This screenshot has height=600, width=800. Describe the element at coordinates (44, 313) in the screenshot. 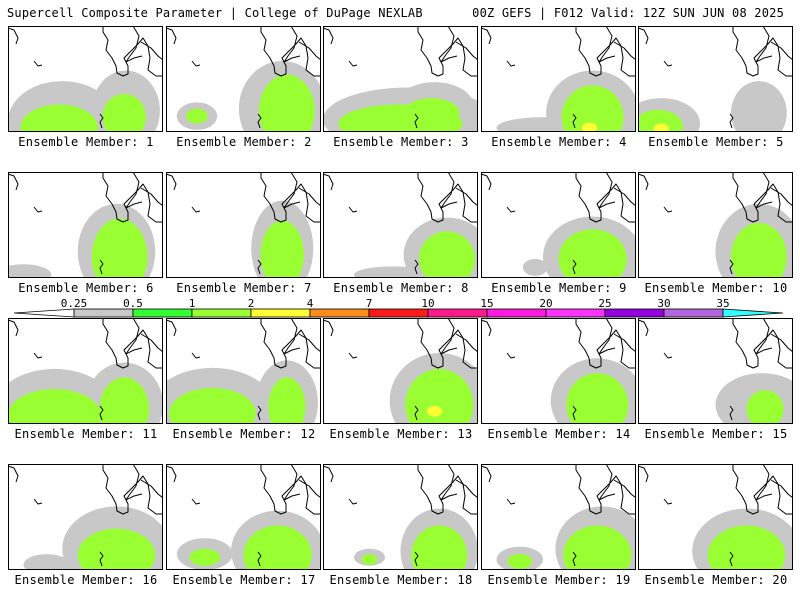

I see `legend-left-arrow` at that location.